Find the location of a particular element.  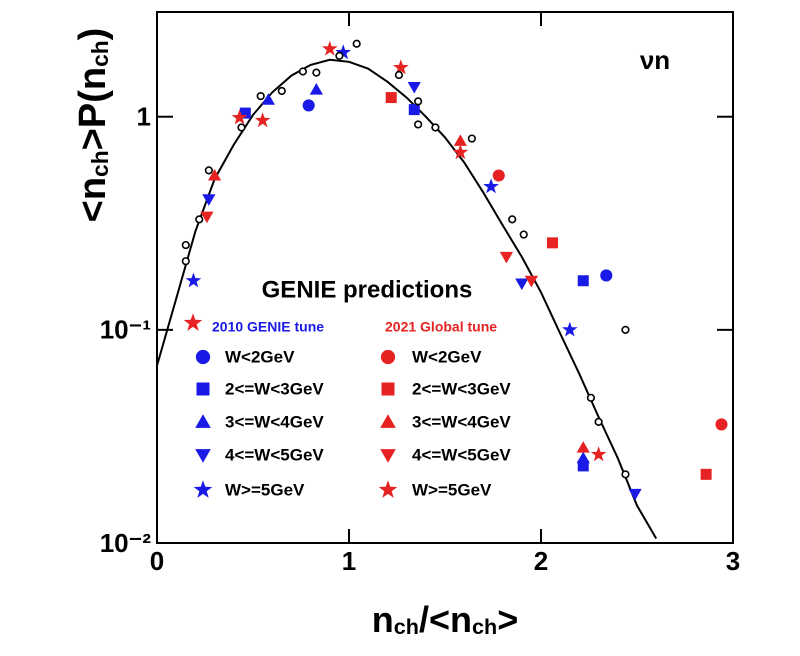

annotation: νn is located at coordinates (655, 60).